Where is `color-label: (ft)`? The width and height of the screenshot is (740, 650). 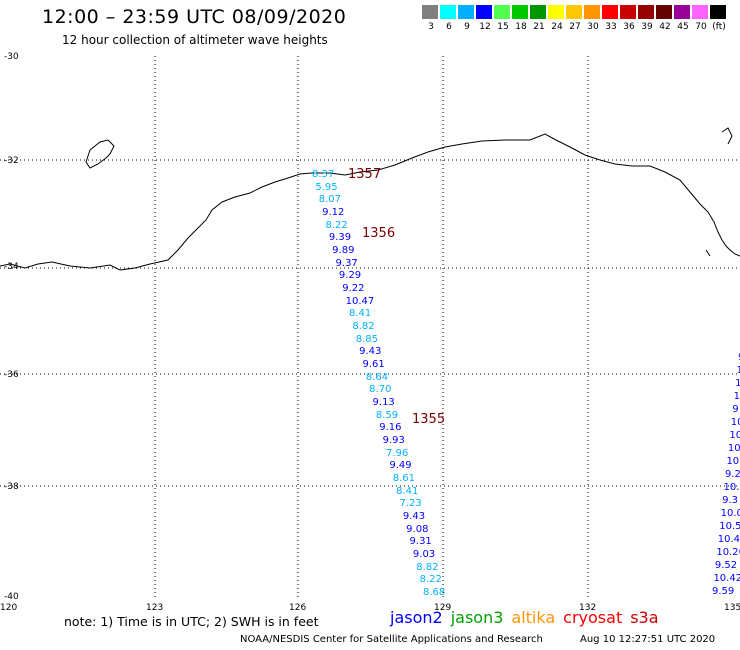 color-label: (ft) is located at coordinates (719, 27).